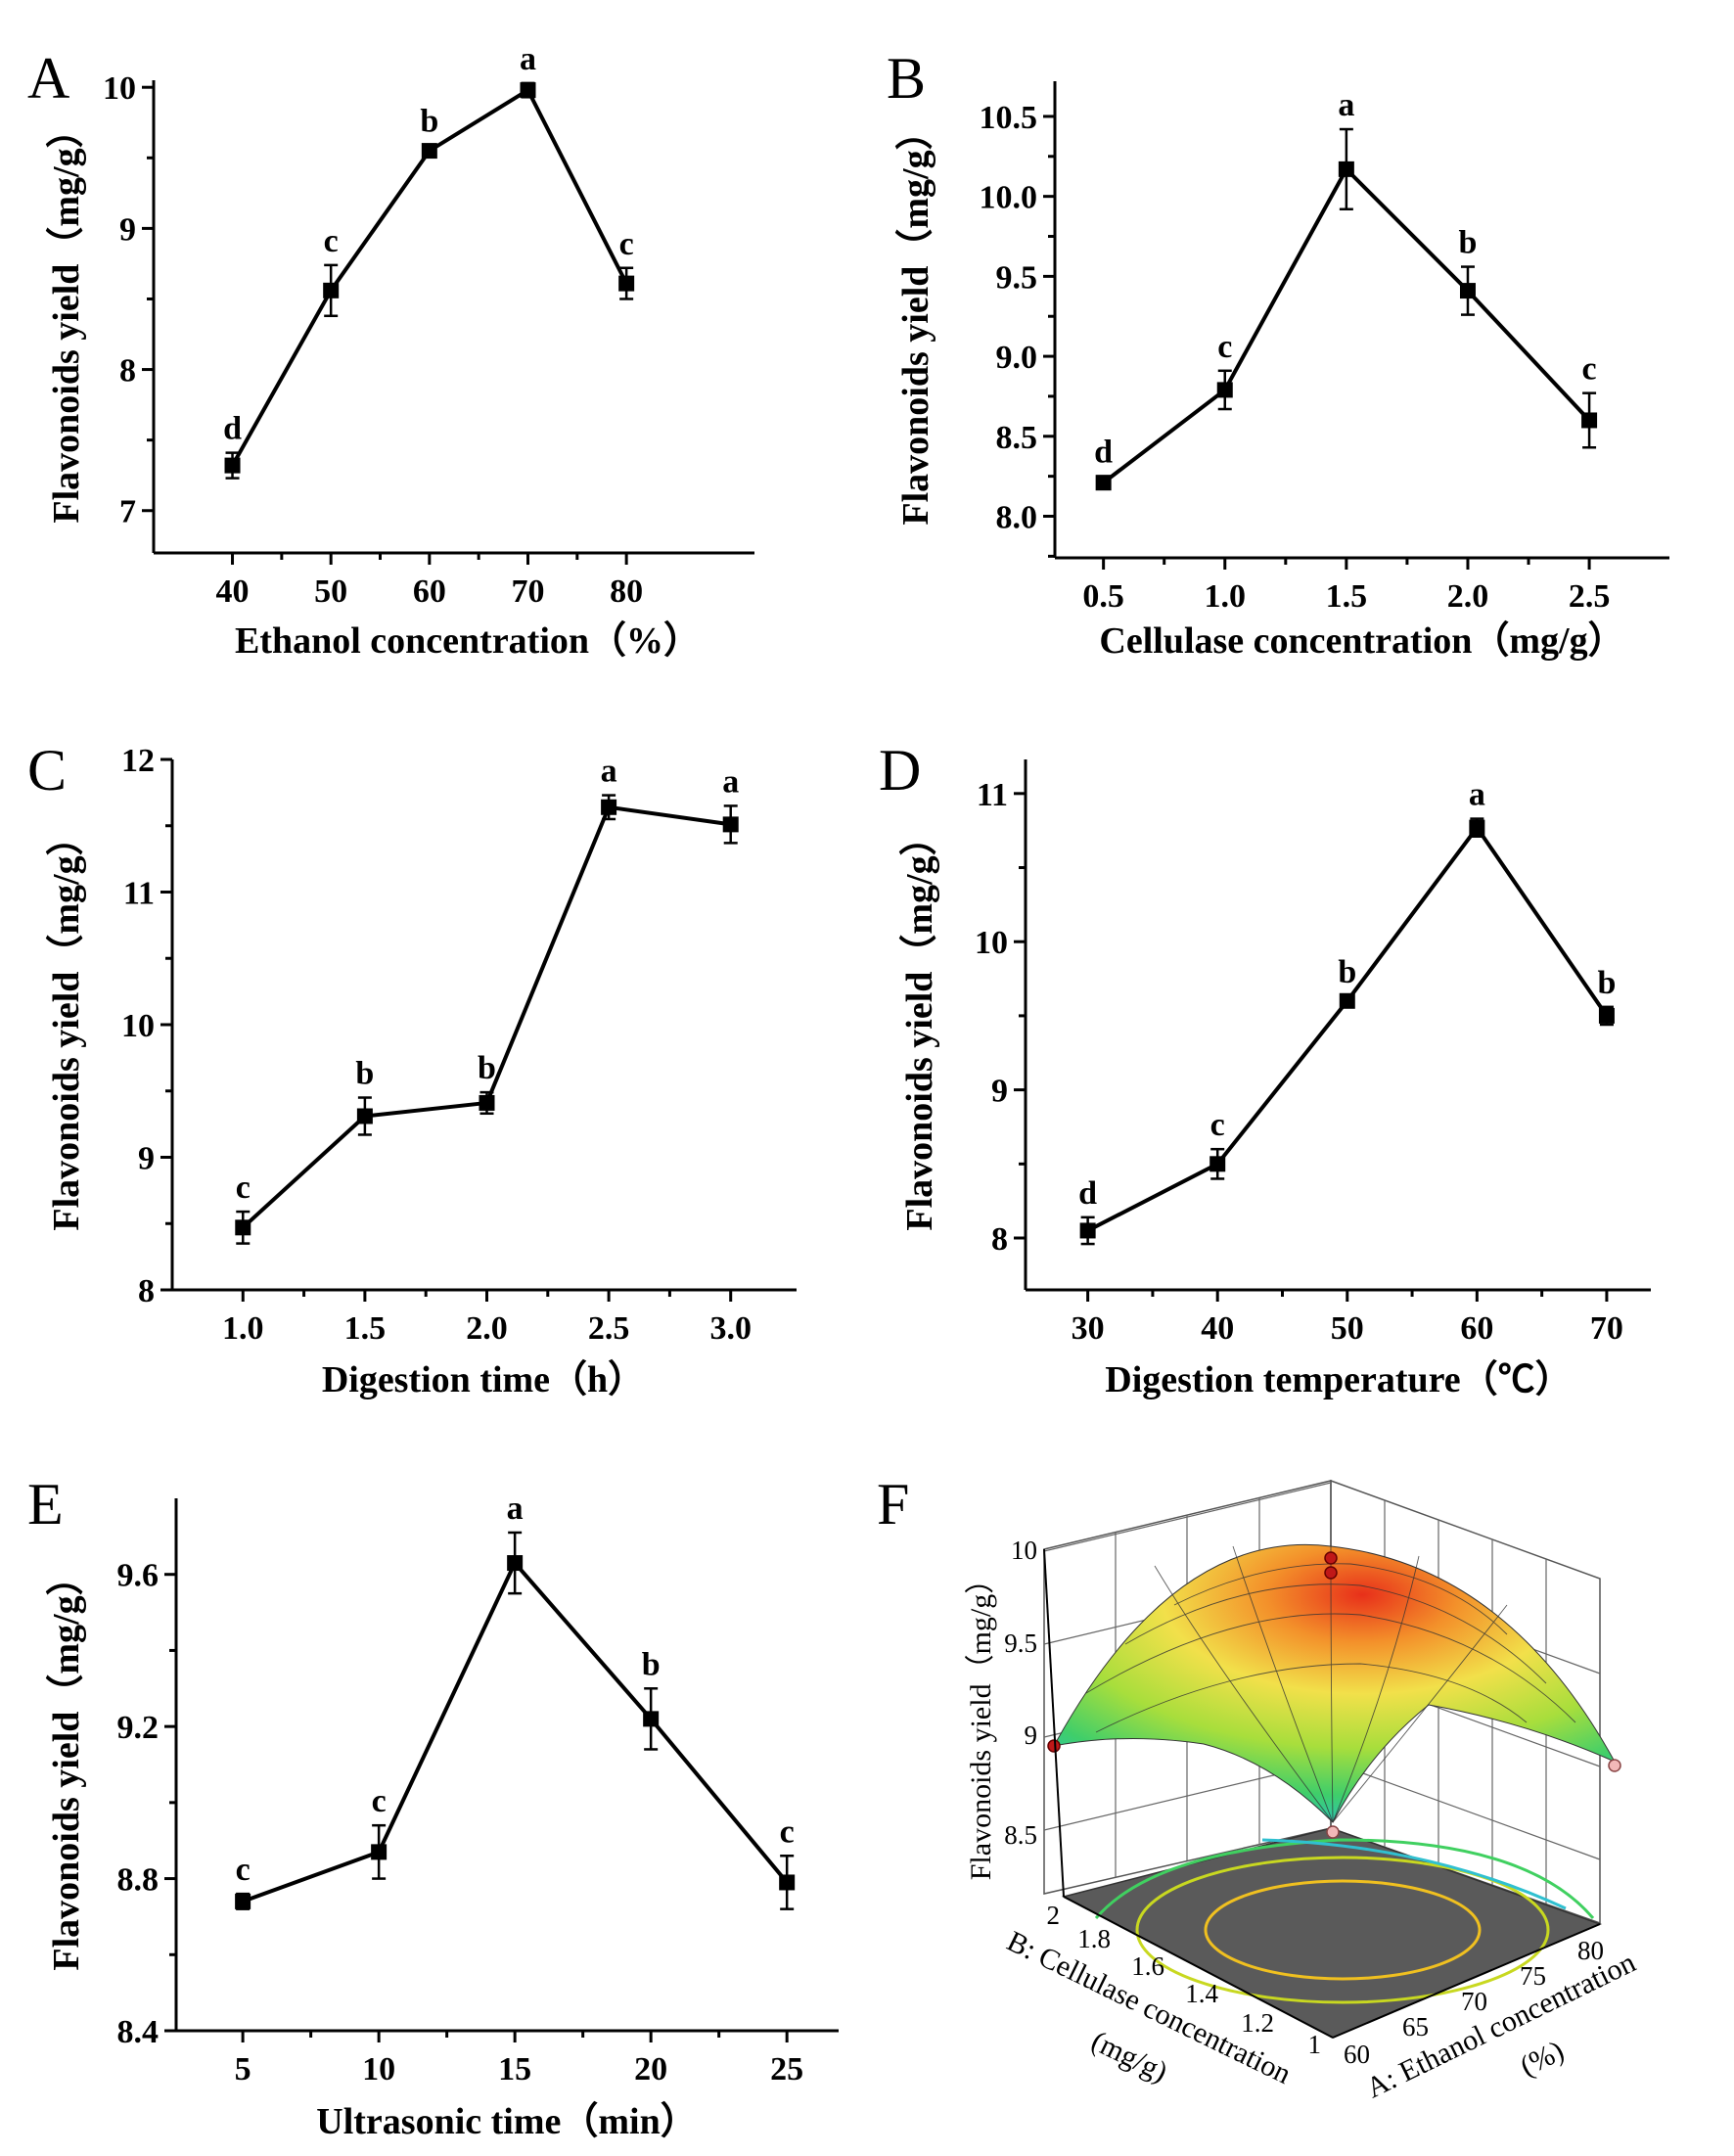  I want to click on panel-a-x-tick-label: 50, so click(330, 591).